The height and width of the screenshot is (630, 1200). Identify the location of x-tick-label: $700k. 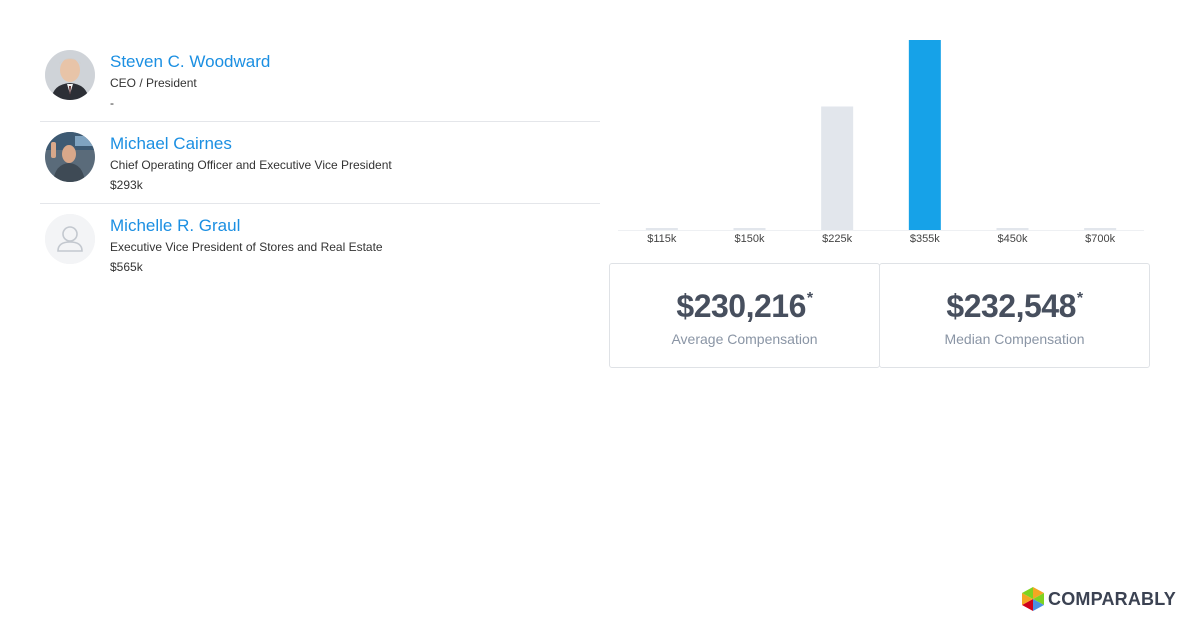
(1100, 239).